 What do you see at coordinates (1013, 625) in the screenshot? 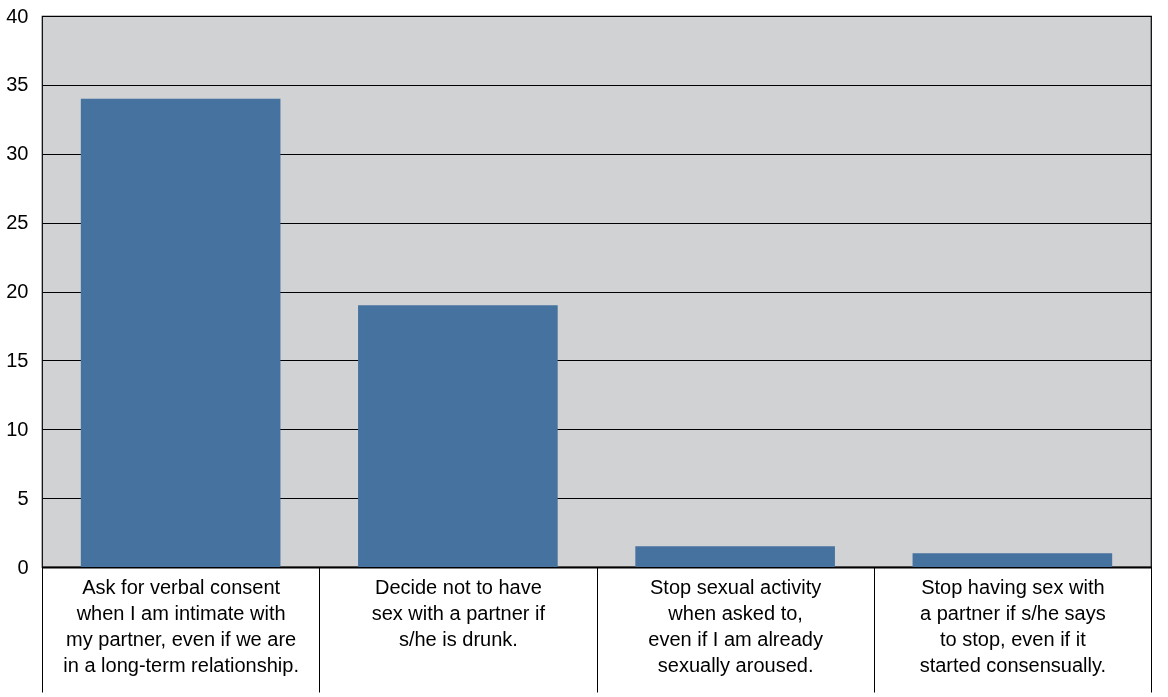
I see `x-tick-label: Stop having sex with a partner if s/he says to stop, even if it started consensually.` at bounding box center [1013, 625].